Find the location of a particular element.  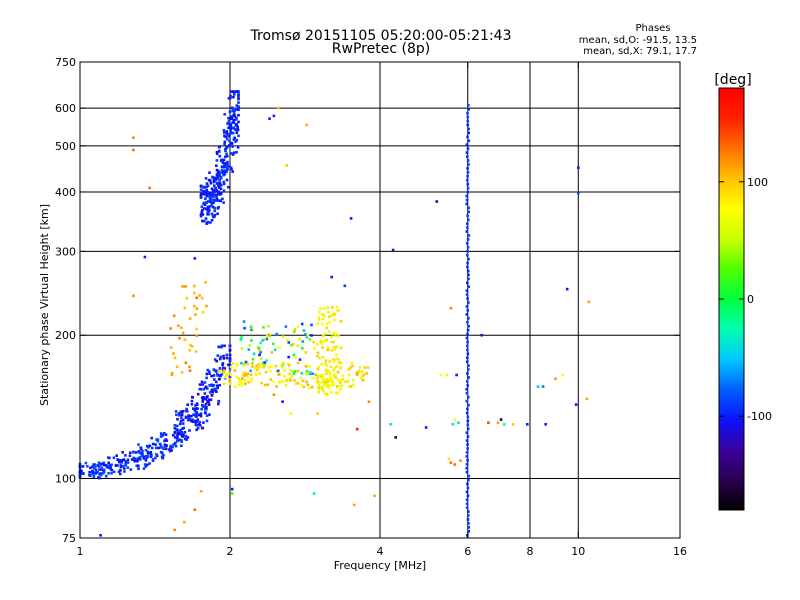

y-tick-label: 300 is located at coordinates (65, 251).